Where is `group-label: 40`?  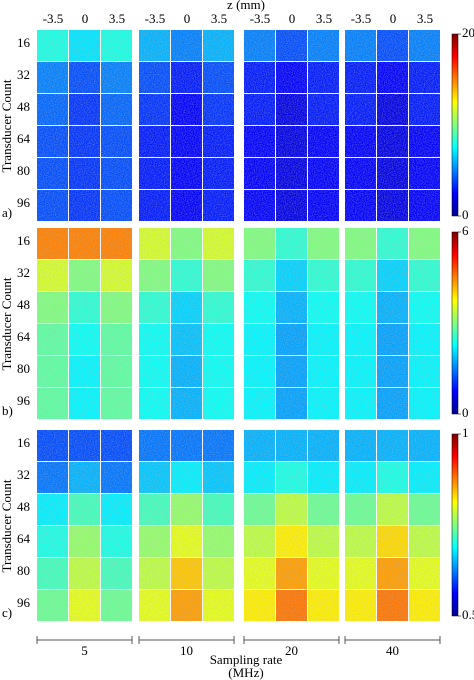
group-label: 40 is located at coordinates (392, 650).